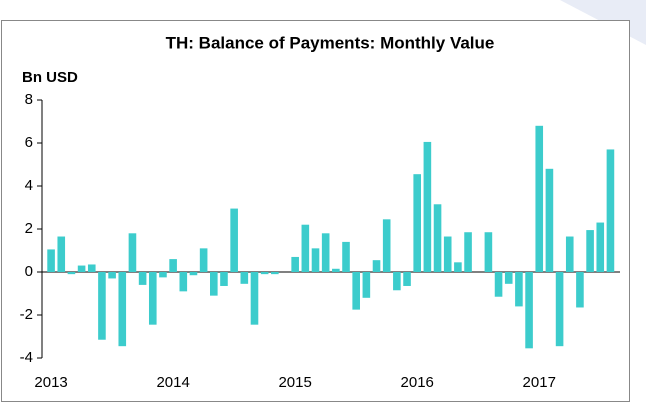 The height and width of the screenshot is (403, 646). What do you see at coordinates (26, 357) in the screenshot?
I see `y-tick-label: -4` at bounding box center [26, 357].